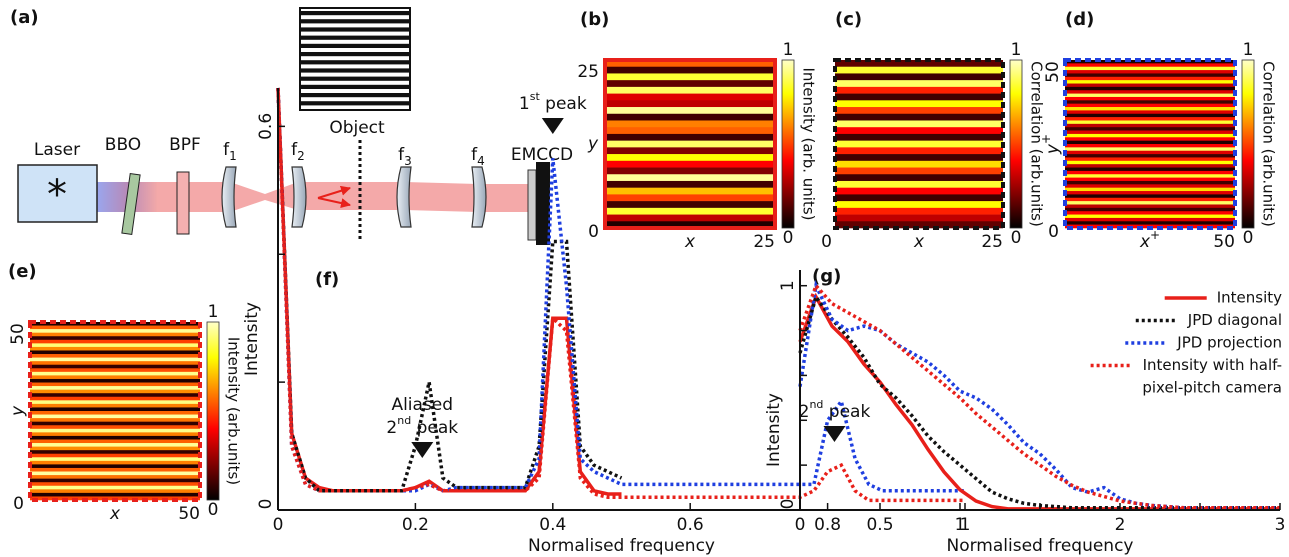 Image resolution: width=1289 pixels, height=557 pixels. Describe the element at coordinates (1212, 365) in the screenshot. I see `legend-label: Intensity with half-` at that location.